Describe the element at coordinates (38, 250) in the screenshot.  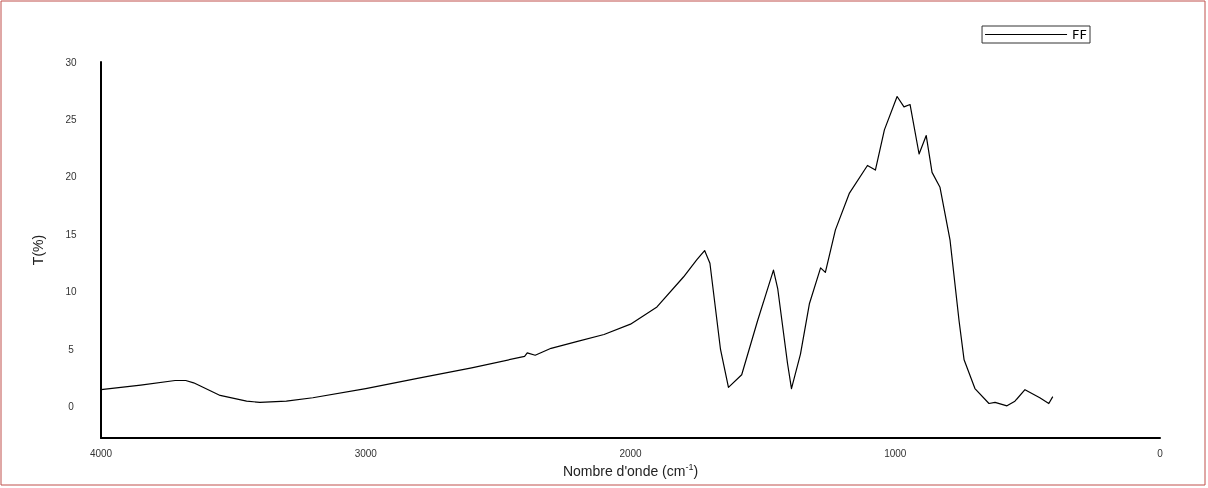
I see `y-axis-title: T(%)` at that location.